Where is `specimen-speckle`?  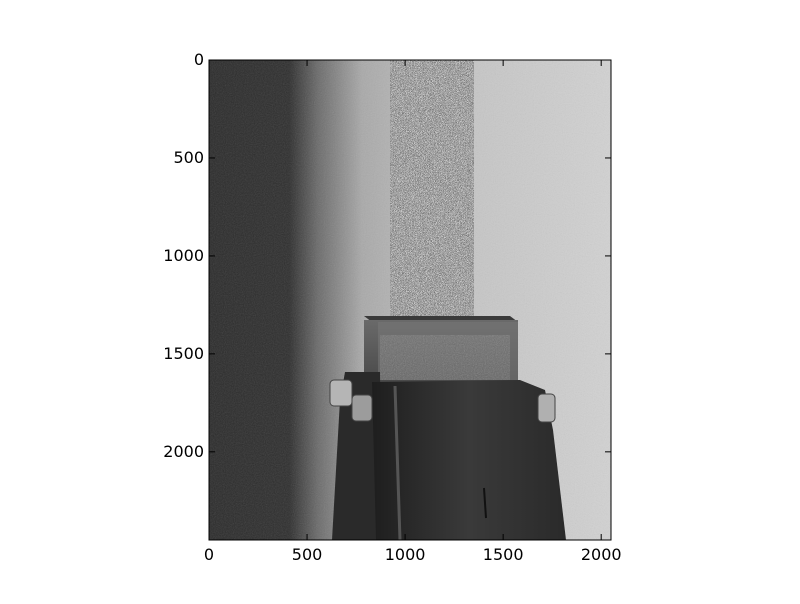
specimen-speckle is located at coordinates (432, 189).